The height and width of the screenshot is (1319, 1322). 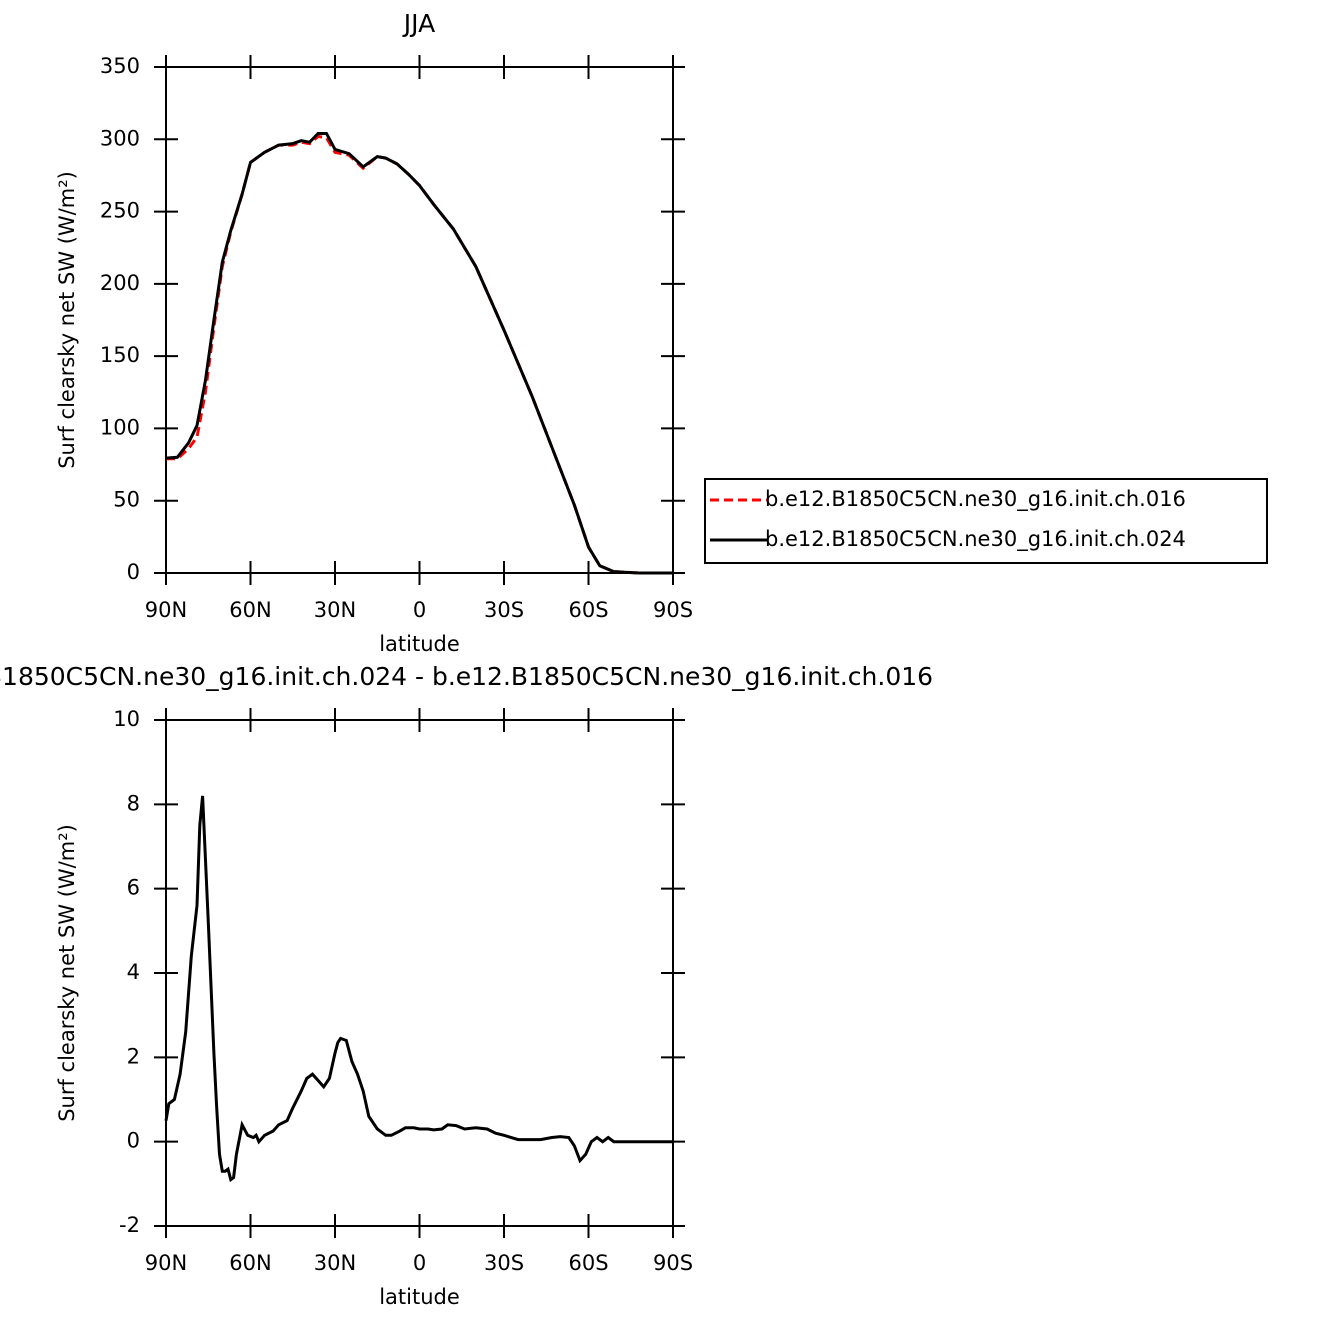 I want to click on y-tick-label: 8, so click(x=133, y=803).